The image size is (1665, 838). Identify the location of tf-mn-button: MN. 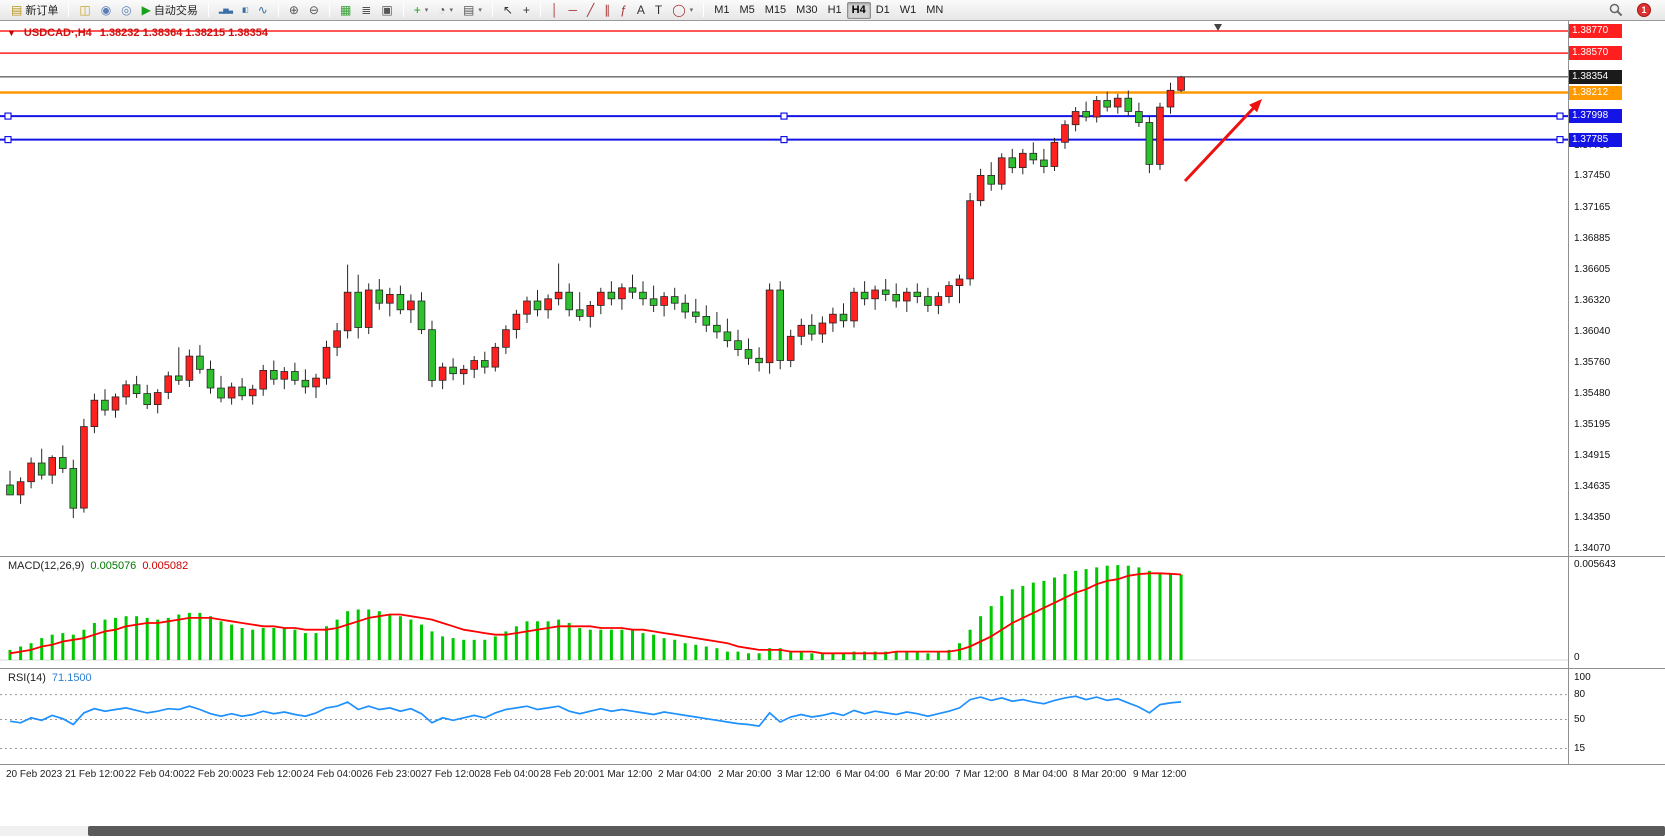
(934, 10).